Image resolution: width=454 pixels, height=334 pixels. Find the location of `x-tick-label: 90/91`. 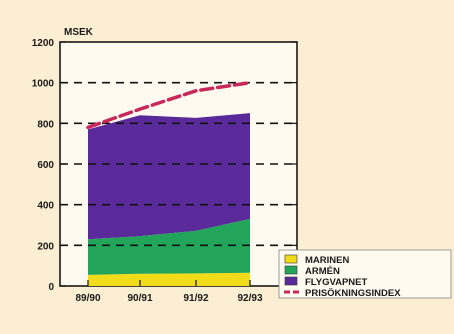

x-tick-label: 90/91 is located at coordinates (139, 298).